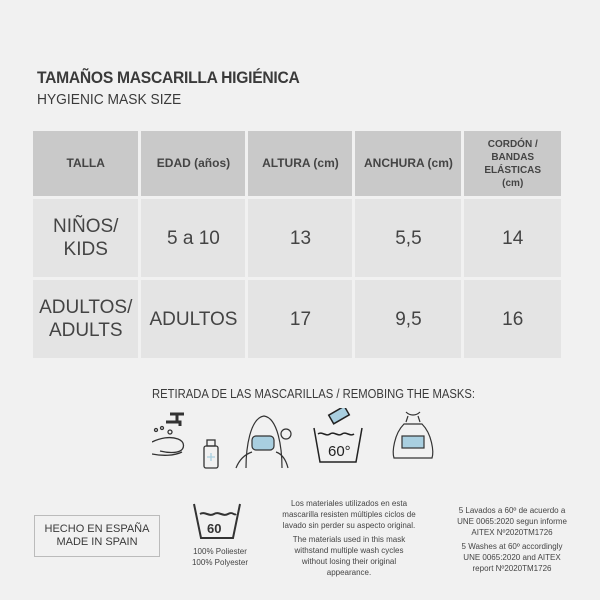  What do you see at coordinates (220, 562) in the screenshot?
I see `material-en: 100% Polyester` at bounding box center [220, 562].